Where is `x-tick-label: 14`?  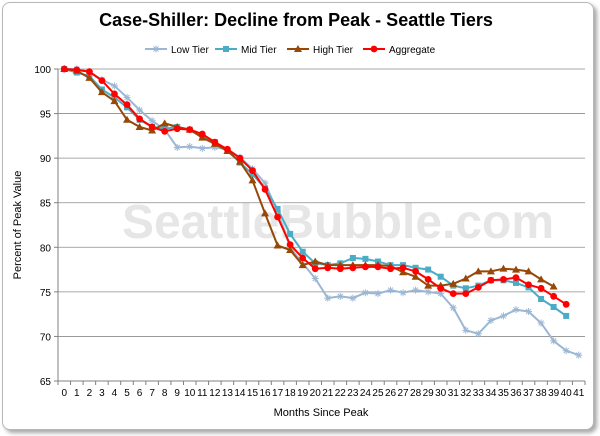 x-tick-label: 14 is located at coordinates (240, 393).